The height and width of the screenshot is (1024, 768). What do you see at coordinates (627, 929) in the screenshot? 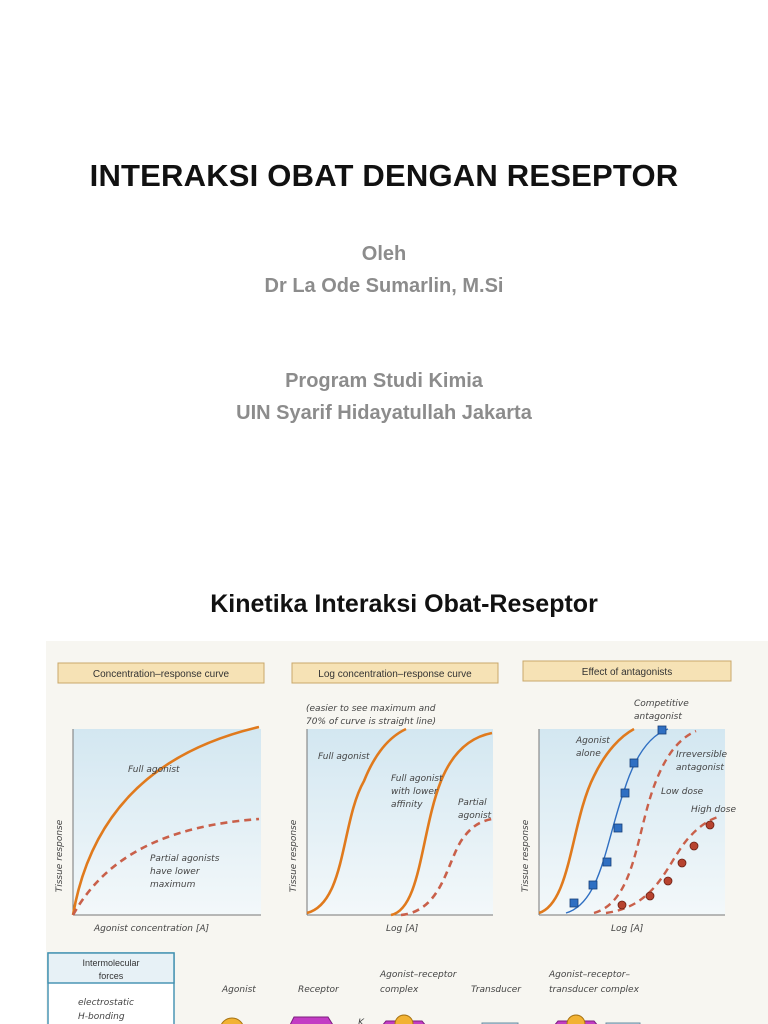
I see `panel3-xlabel: Log [A]` at bounding box center [627, 929].